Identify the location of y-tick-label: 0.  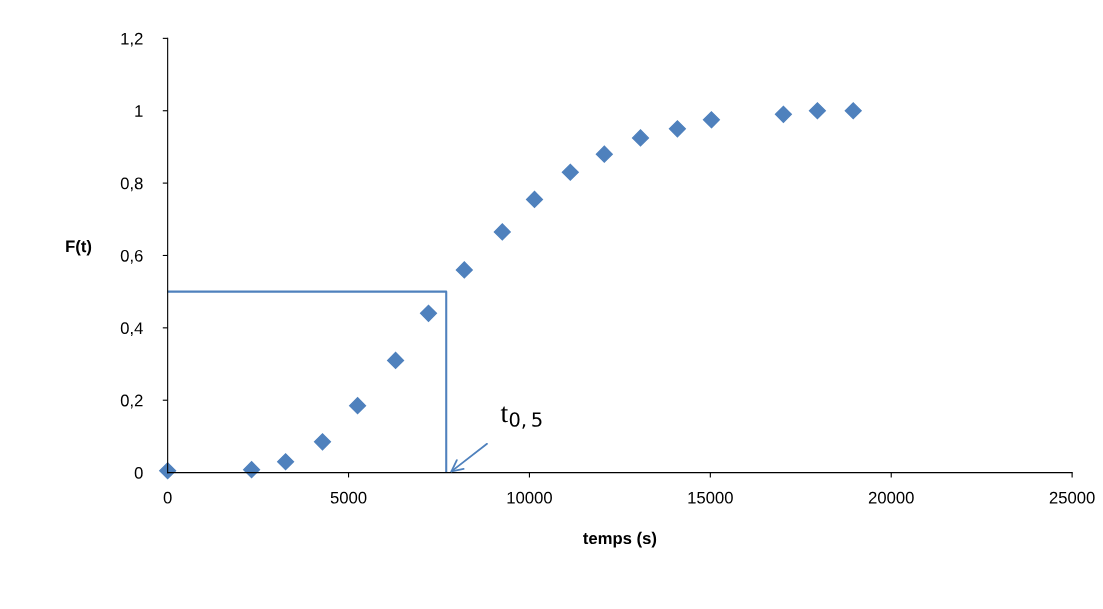
(138, 472).